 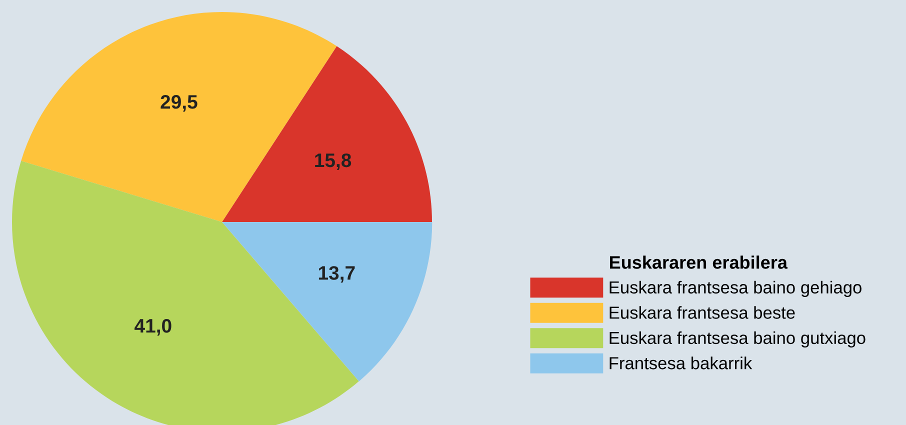 I want to click on data-label: 29,5, so click(x=179, y=103).